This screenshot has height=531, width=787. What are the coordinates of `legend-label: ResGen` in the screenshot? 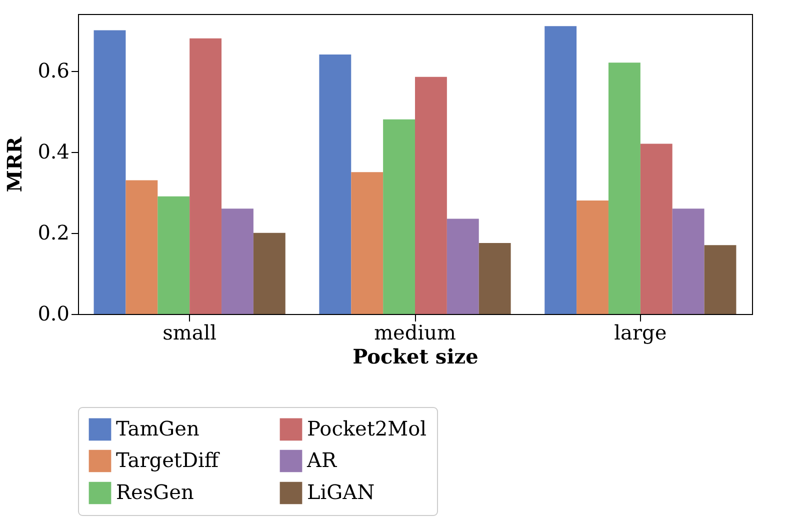 It's located at (155, 492).